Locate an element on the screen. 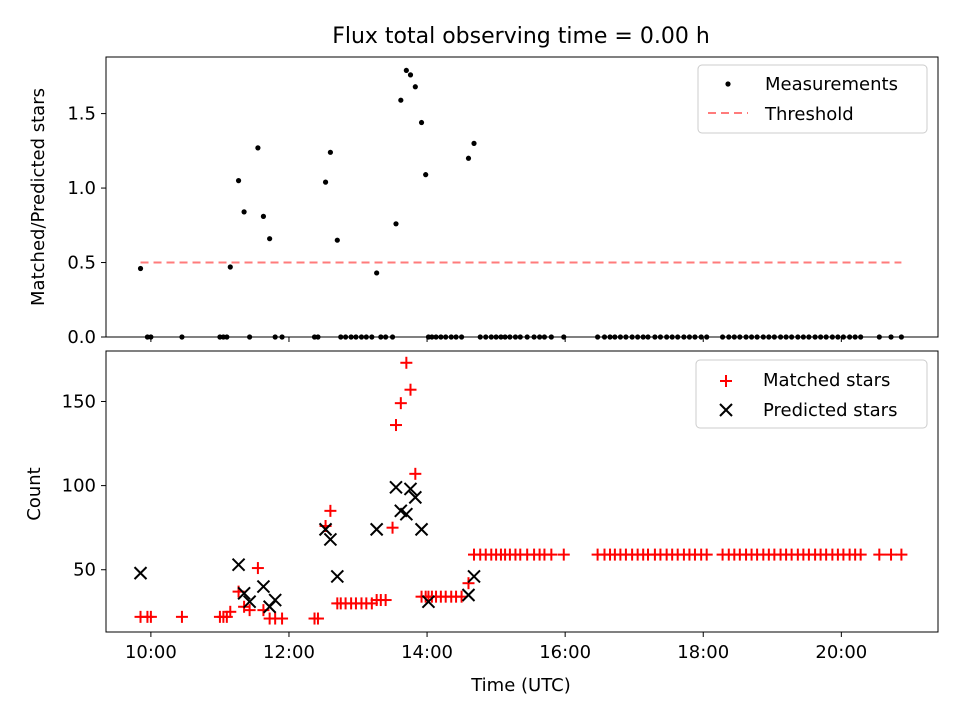 The height and width of the screenshot is (720, 960). bottom-x-ticks: 10:00 12:00 14:00 16:00 18:00 20:00 is located at coordinates (496, 647).